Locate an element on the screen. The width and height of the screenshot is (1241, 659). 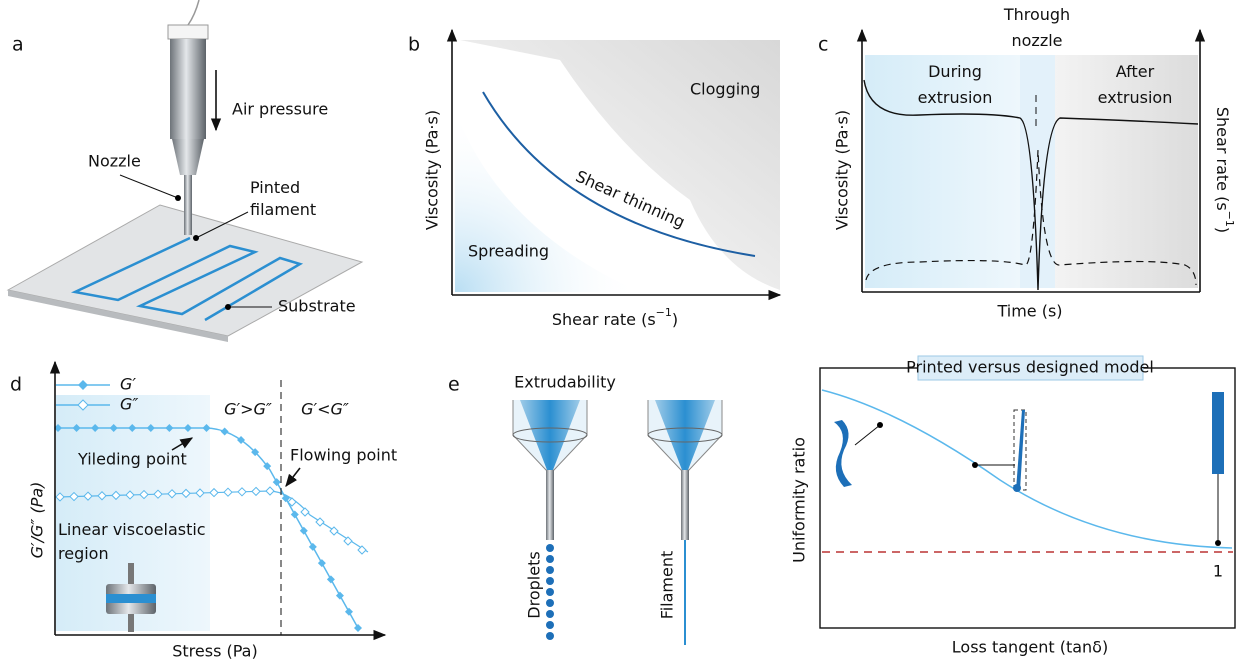
panel-label: e is located at coordinates (454, 385).